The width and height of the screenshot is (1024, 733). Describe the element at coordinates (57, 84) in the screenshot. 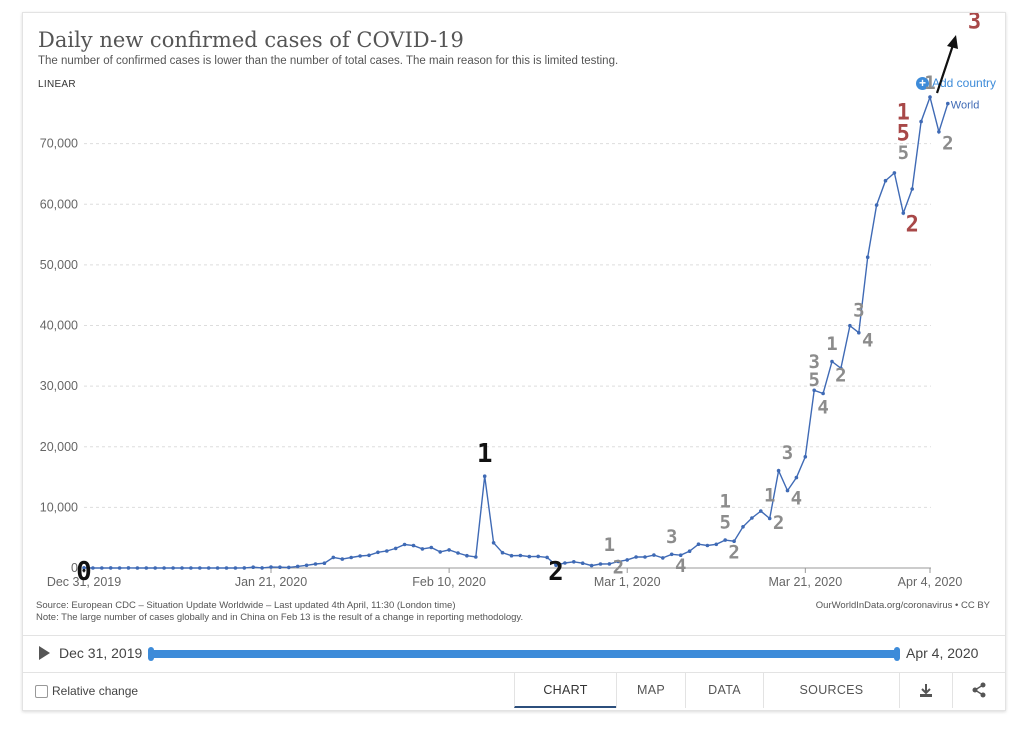

I see `scale-toggle-button: LINEAR` at that location.